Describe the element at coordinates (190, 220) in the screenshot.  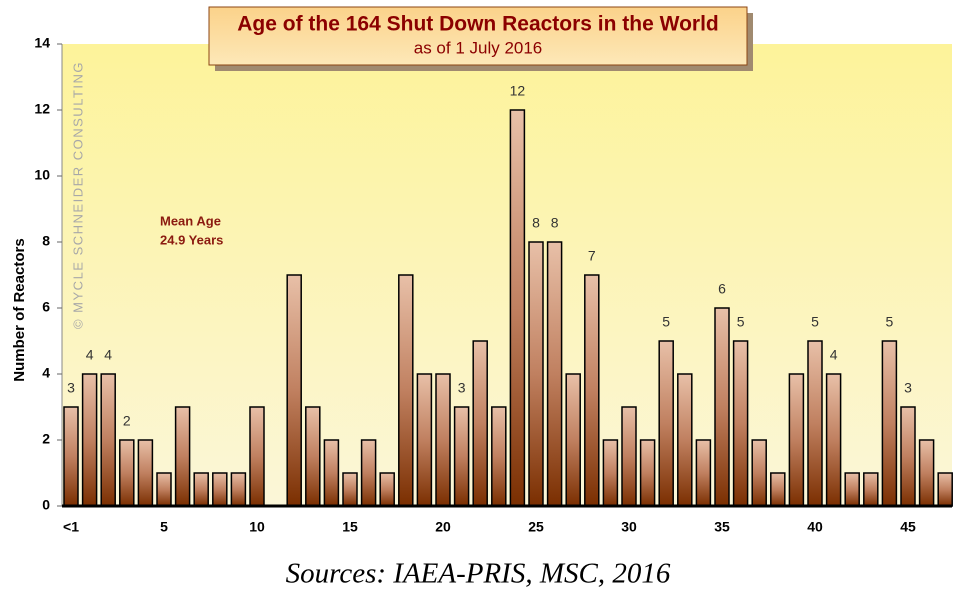
I see `annotation: Mean Age` at that location.